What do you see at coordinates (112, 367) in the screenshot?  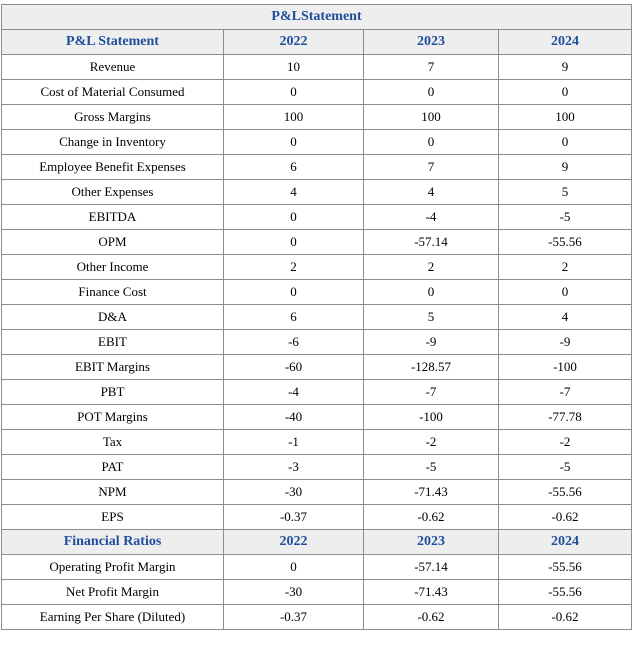 I see `row-label: EBIT Margins` at bounding box center [112, 367].